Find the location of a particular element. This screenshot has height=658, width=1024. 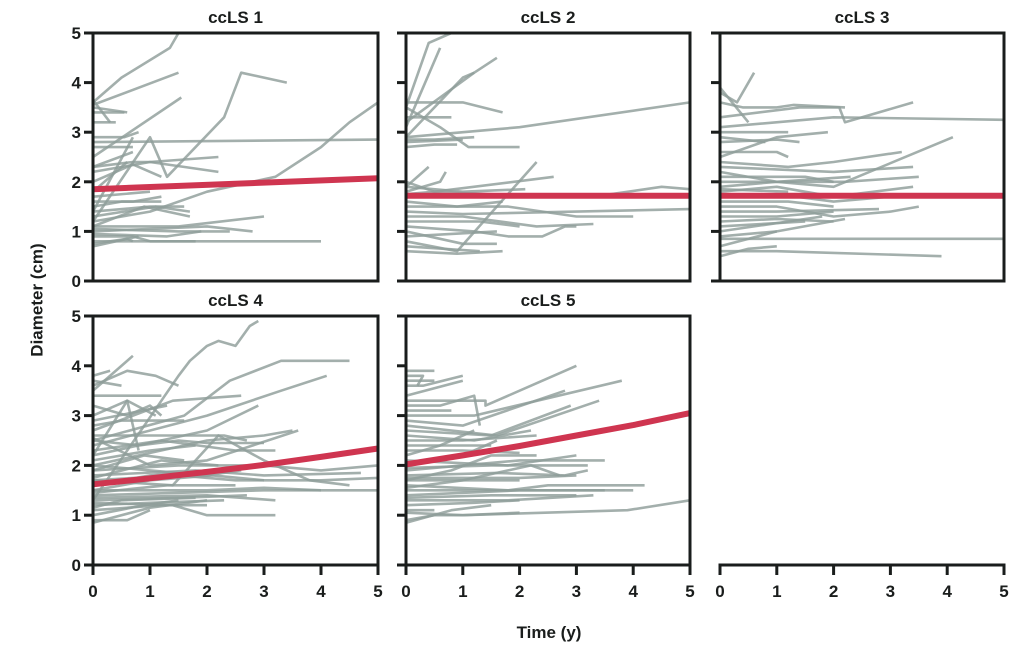

x-axis-title: Time (y) is located at coordinates (549, 632).